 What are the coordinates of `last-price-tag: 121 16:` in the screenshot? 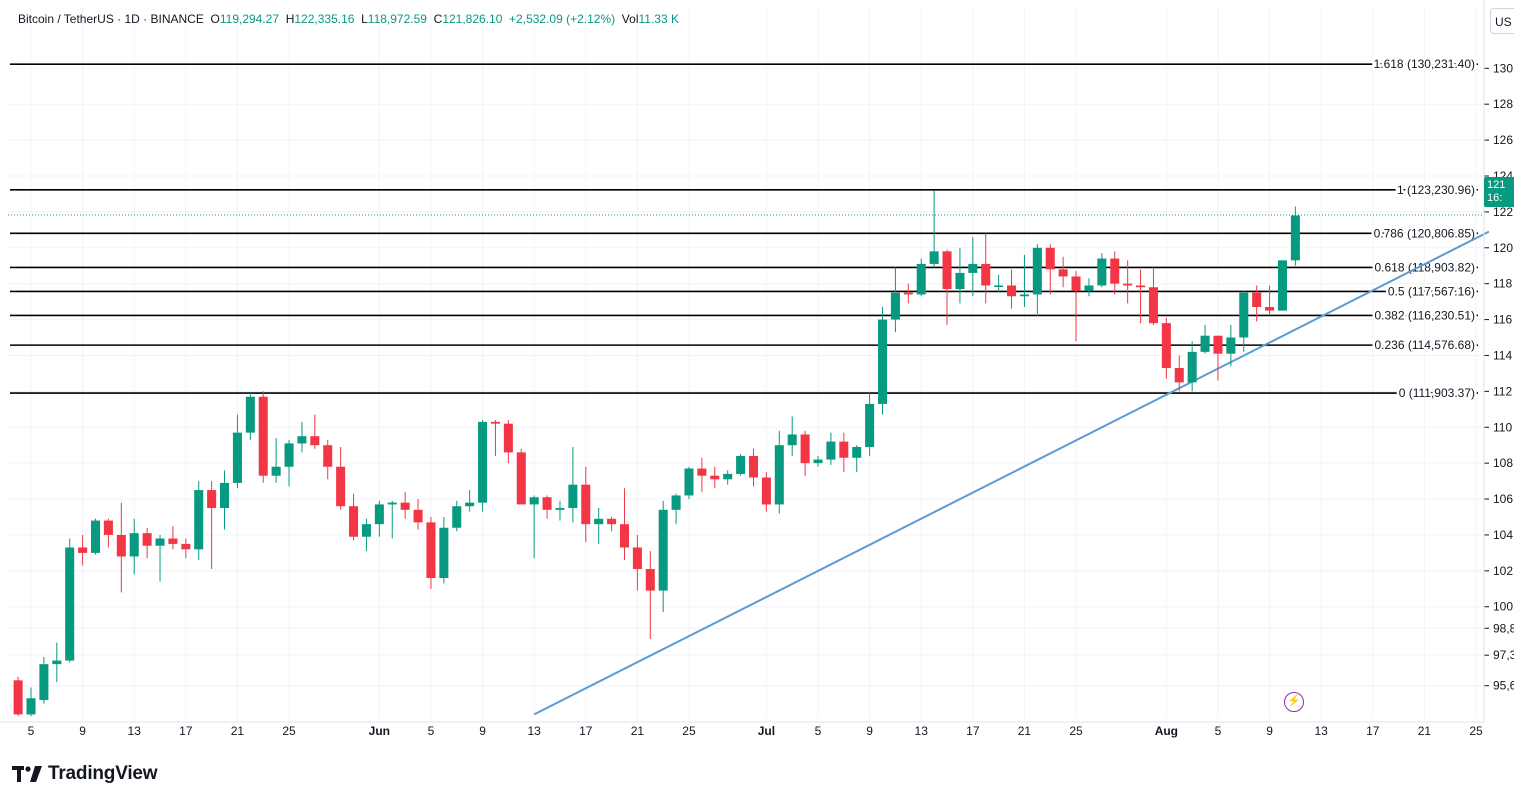 It's located at (1499, 192).